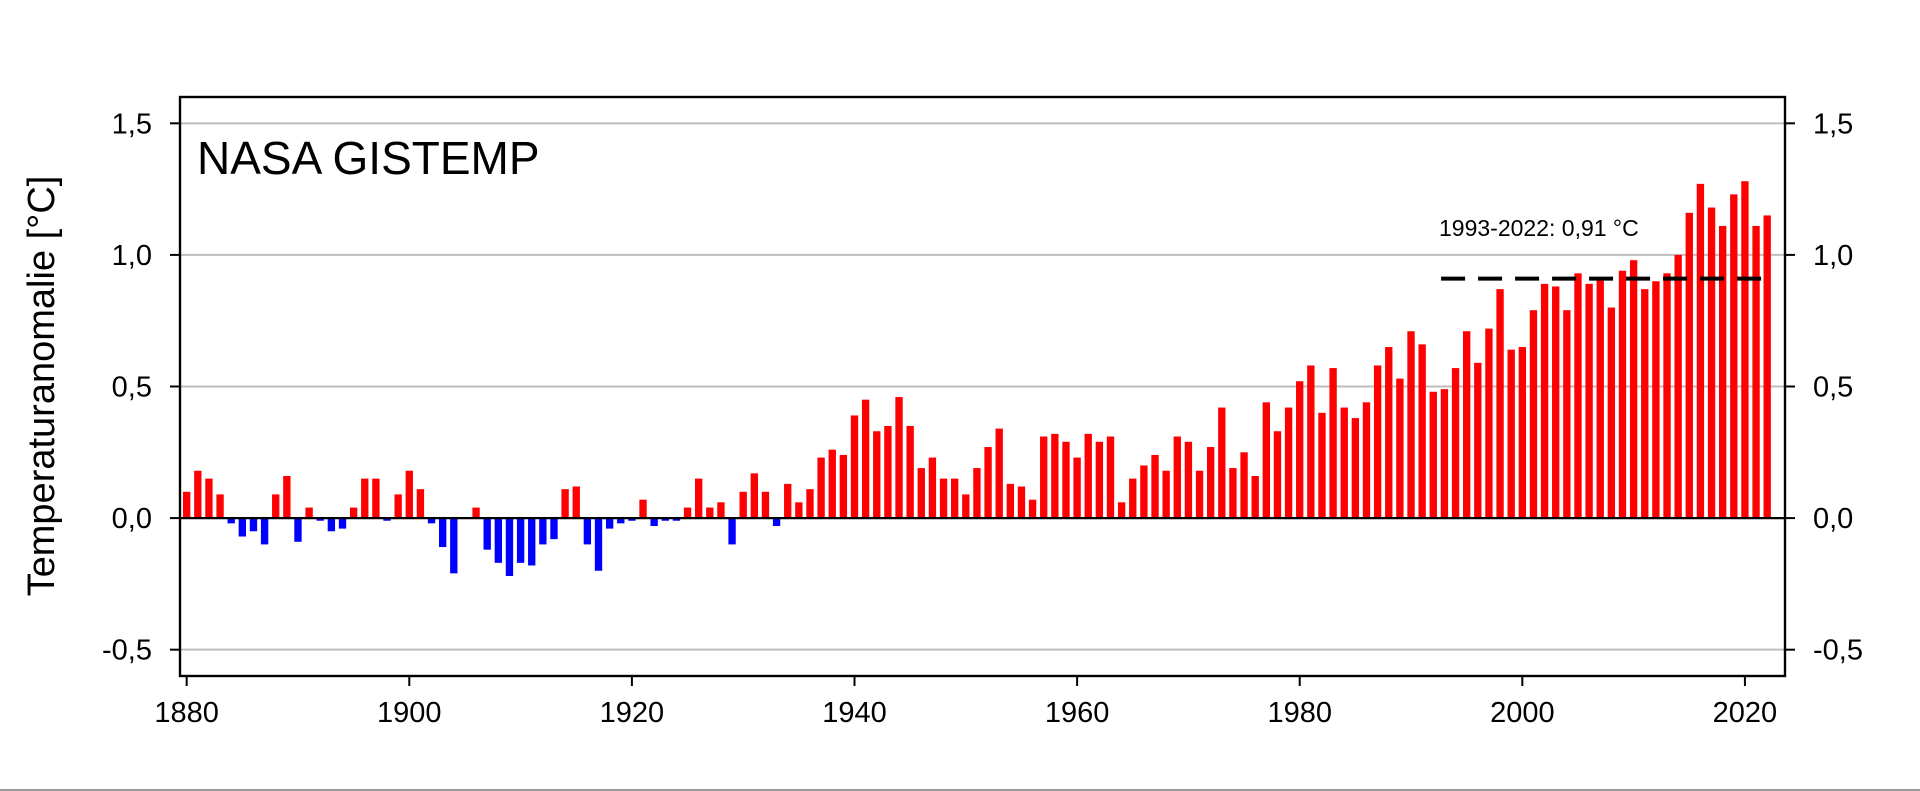 This screenshot has width=1920, height=791. Describe the element at coordinates (1838, 651) in the screenshot. I see `y-tick-label-right: -0,5` at that location.